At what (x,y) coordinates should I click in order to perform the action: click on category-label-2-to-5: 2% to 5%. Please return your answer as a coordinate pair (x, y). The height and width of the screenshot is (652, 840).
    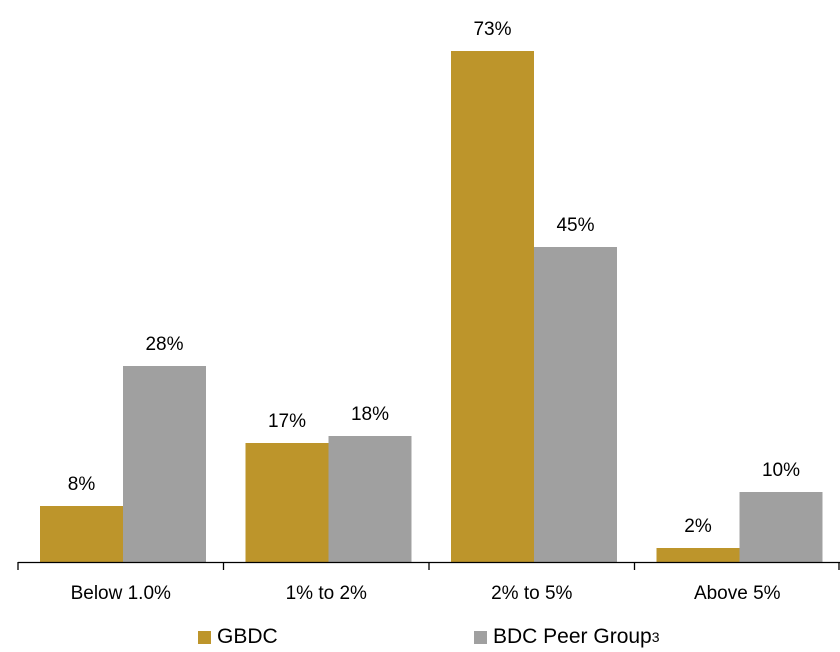
    Looking at the image, I should click on (531, 593).